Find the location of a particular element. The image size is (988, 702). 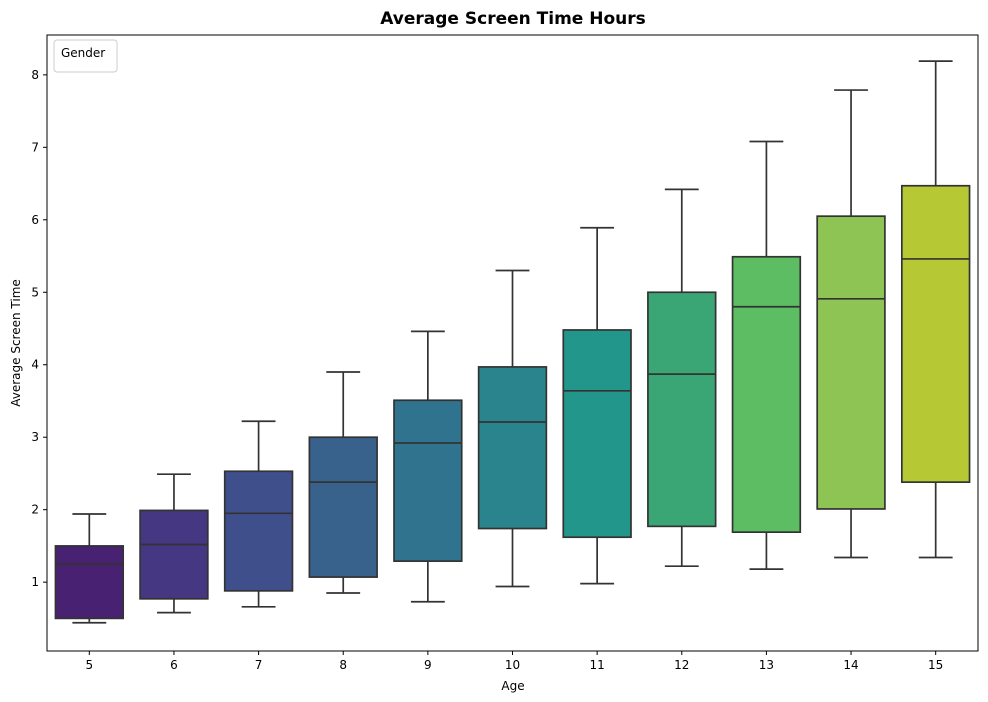

x-tick-label: 11 is located at coordinates (596, 665).